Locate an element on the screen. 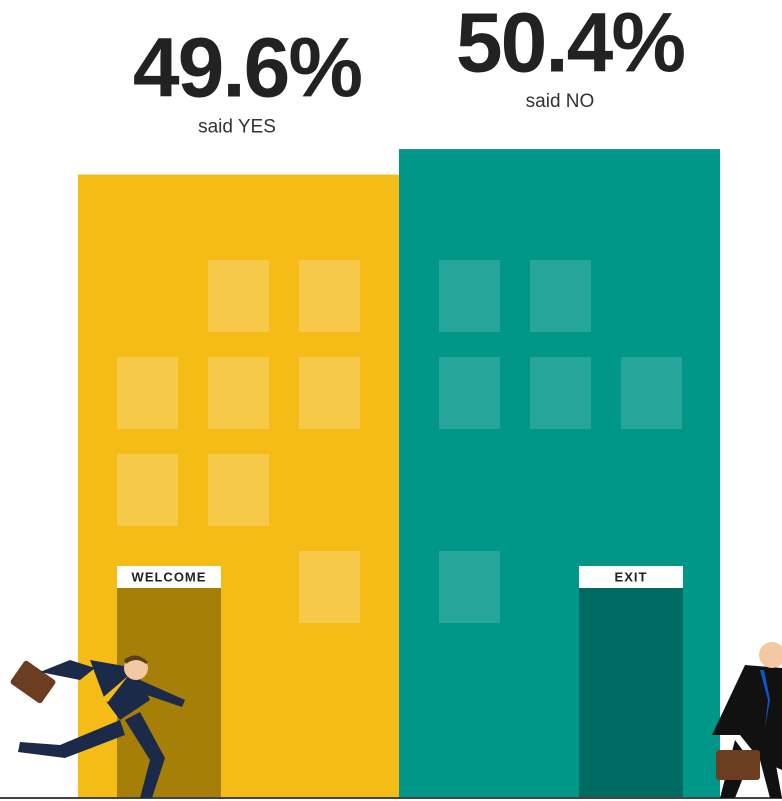 The image size is (782, 801). door is located at coordinates (631, 693).